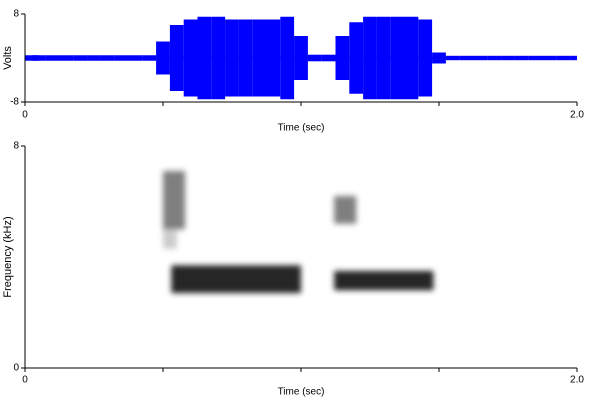  What do you see at coordinates (8, 256) in the screenshot?
I see `y-axis-title: Frequency (kHz)` at bounding box center [8, 256].